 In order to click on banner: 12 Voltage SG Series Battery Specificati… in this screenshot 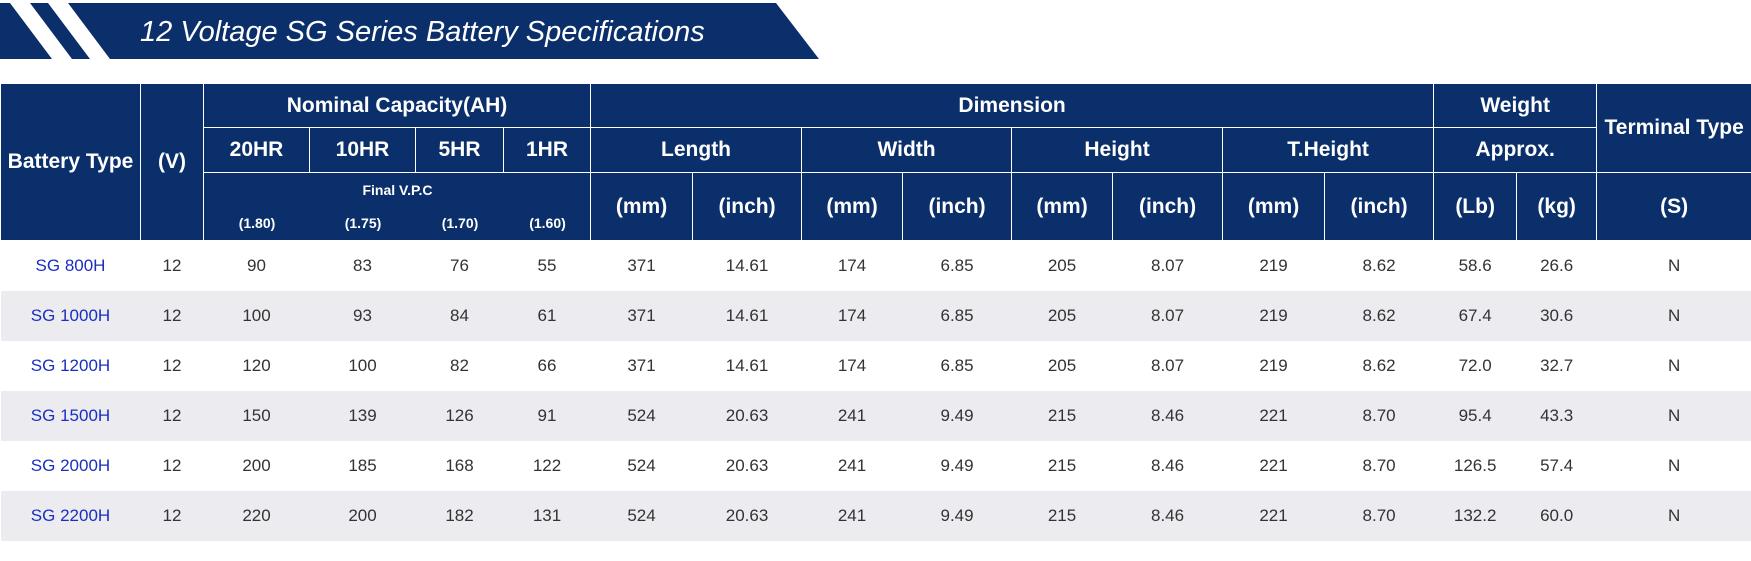, I will do `click(409, 31)`.